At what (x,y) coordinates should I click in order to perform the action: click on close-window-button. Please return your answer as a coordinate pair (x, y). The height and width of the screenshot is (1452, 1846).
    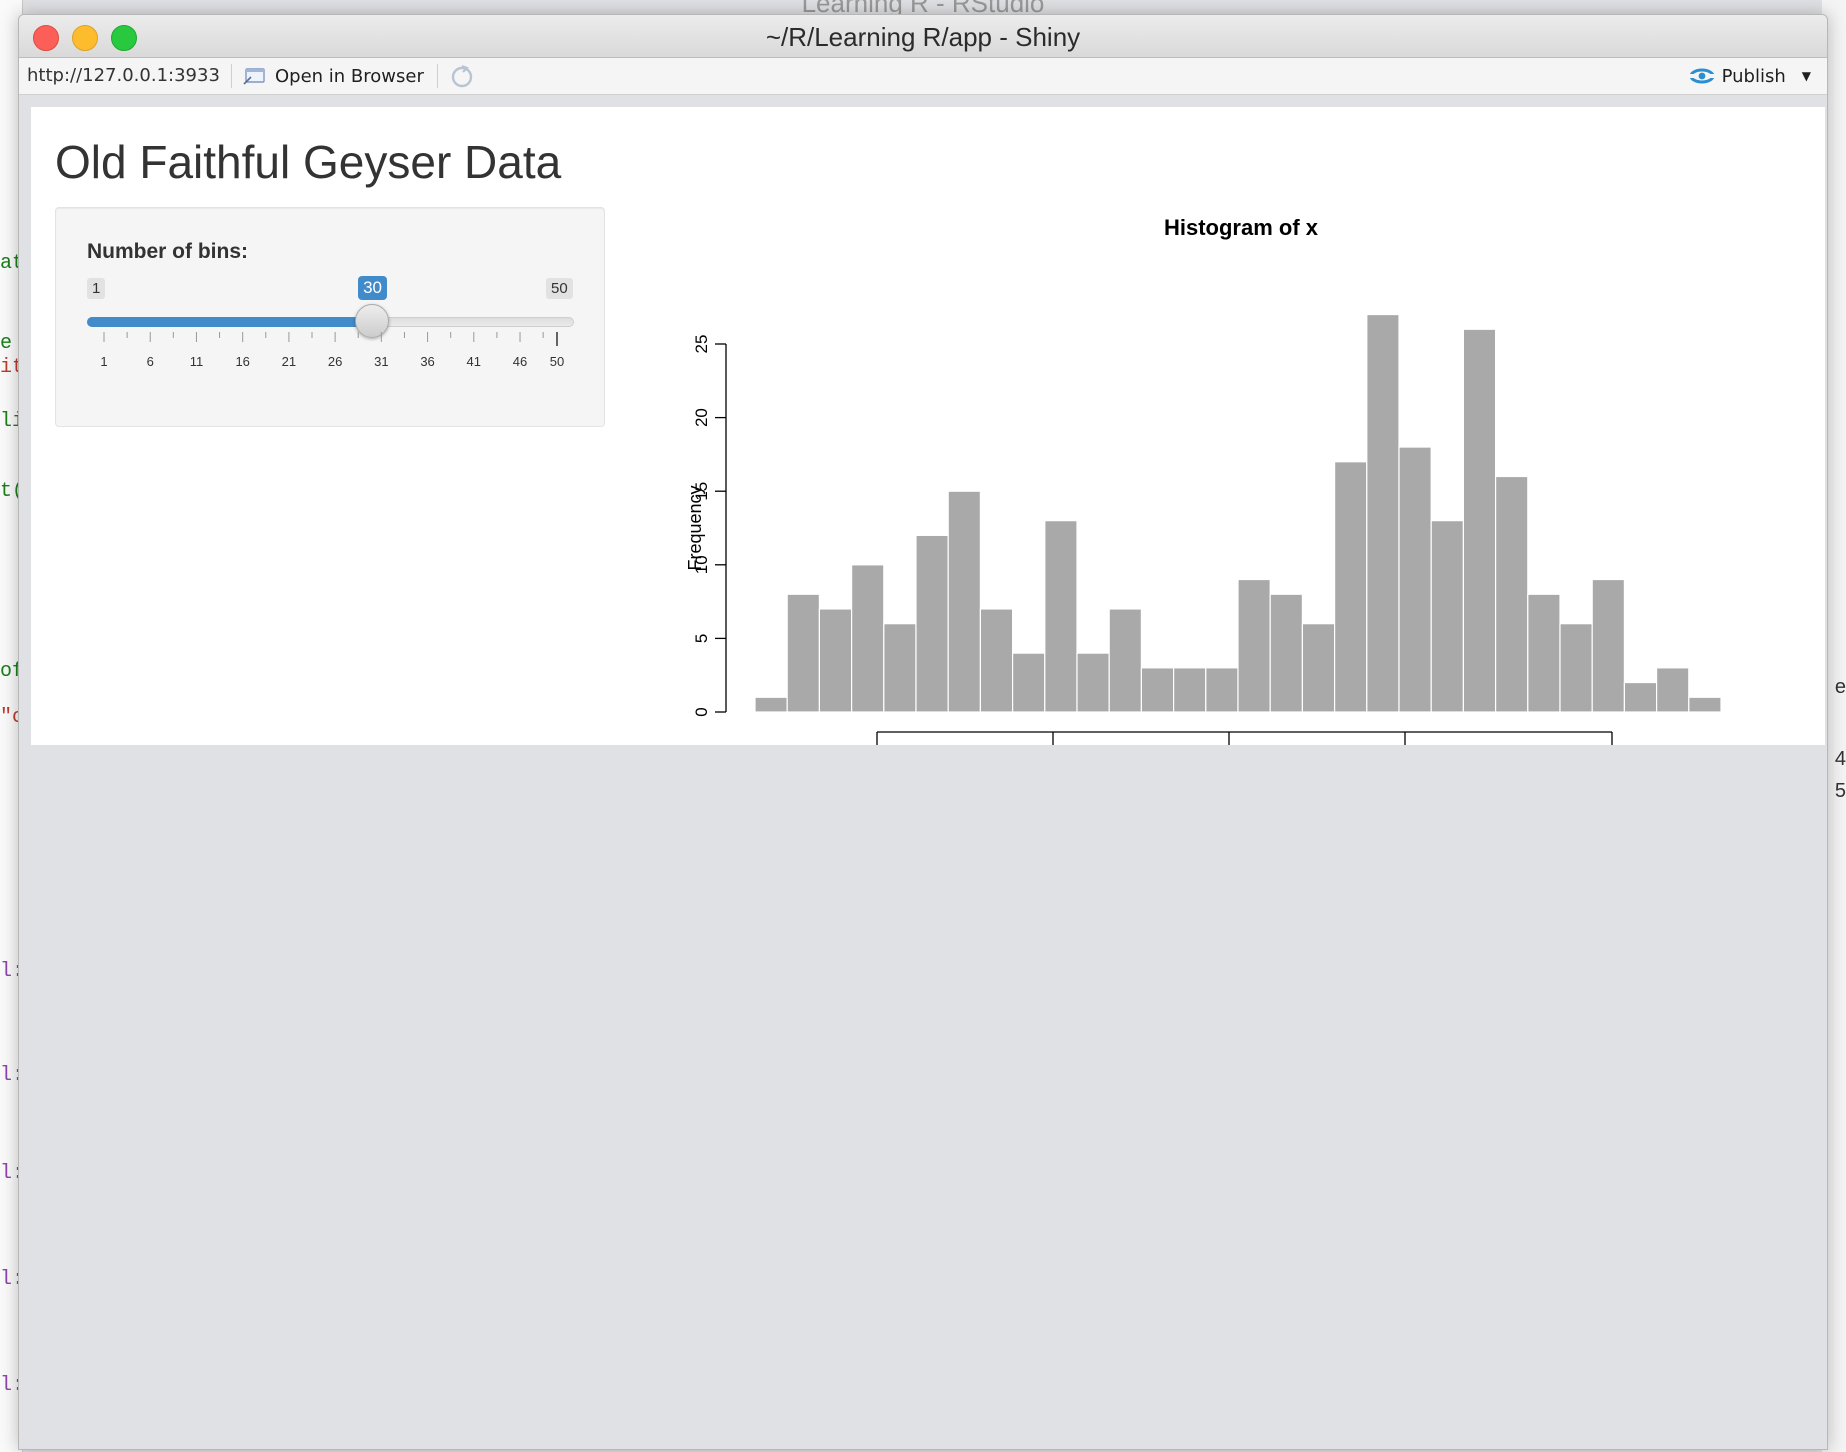
    Looking at the image, I should click on (46, 38).